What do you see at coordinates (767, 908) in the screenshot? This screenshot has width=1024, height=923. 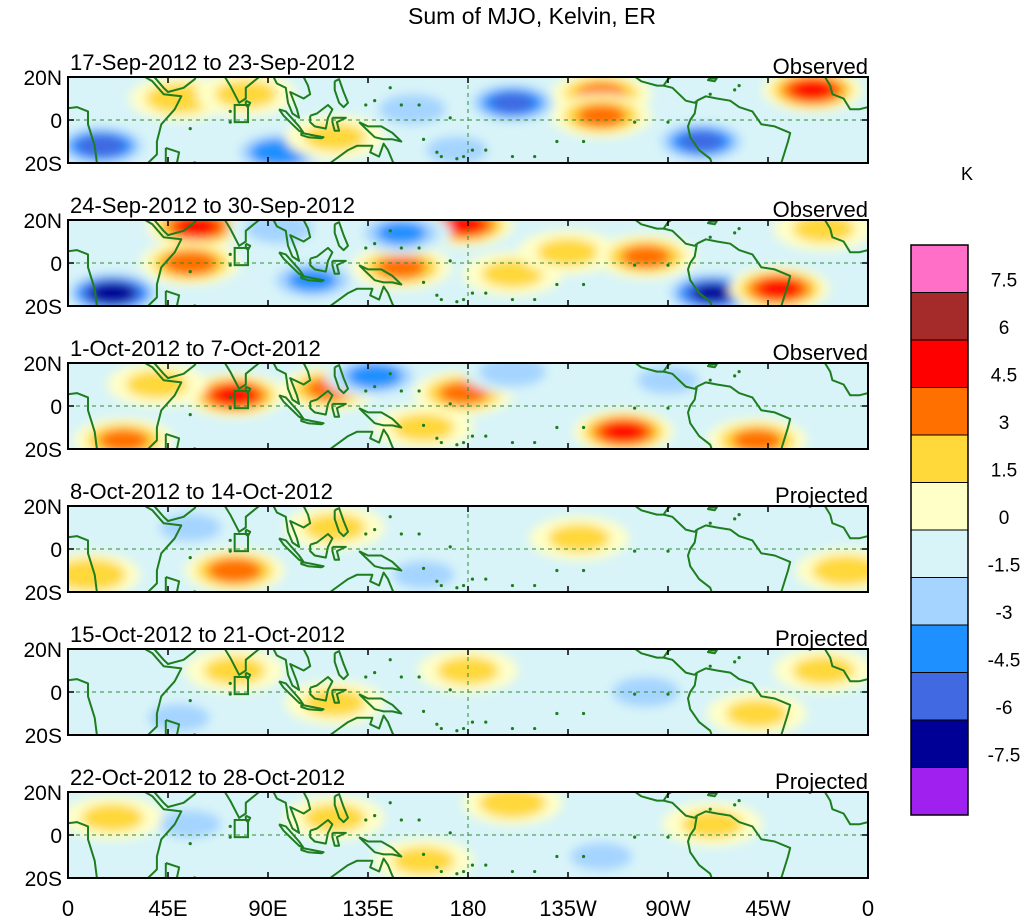 I see `lon-tick-label: 45W` at bounding box center [767, 908].